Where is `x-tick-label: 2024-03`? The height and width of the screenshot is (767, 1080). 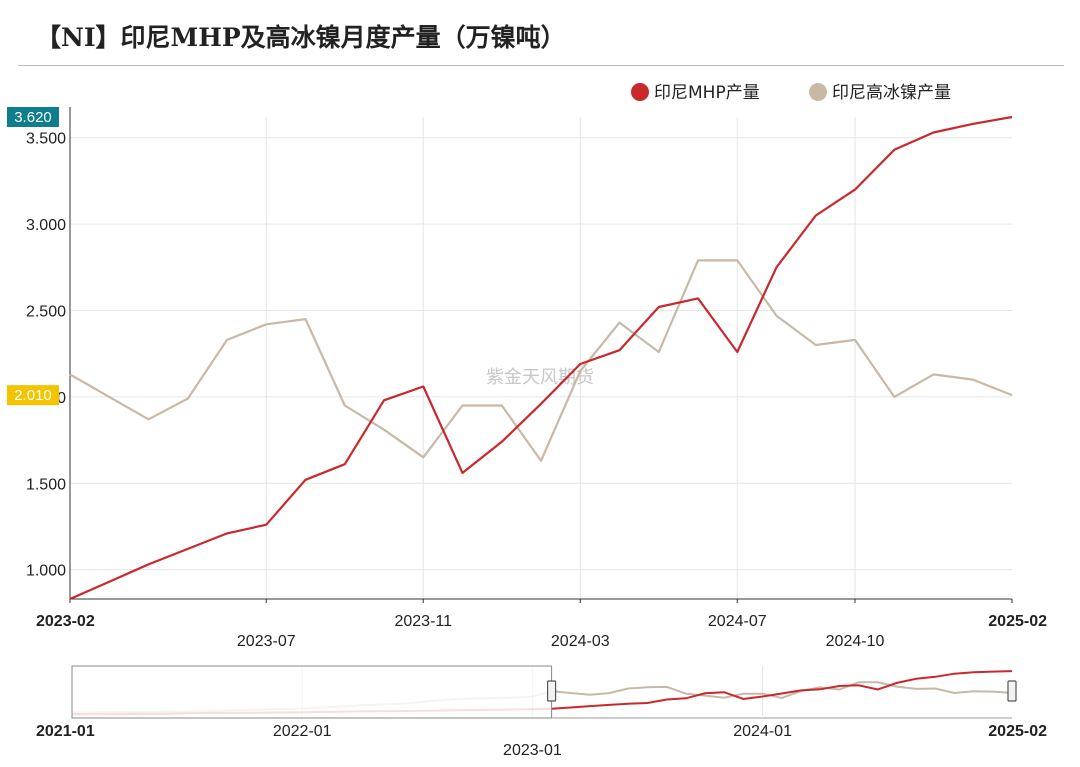 x-tick-label: 2024-03 is located at coordinates (580, 641).